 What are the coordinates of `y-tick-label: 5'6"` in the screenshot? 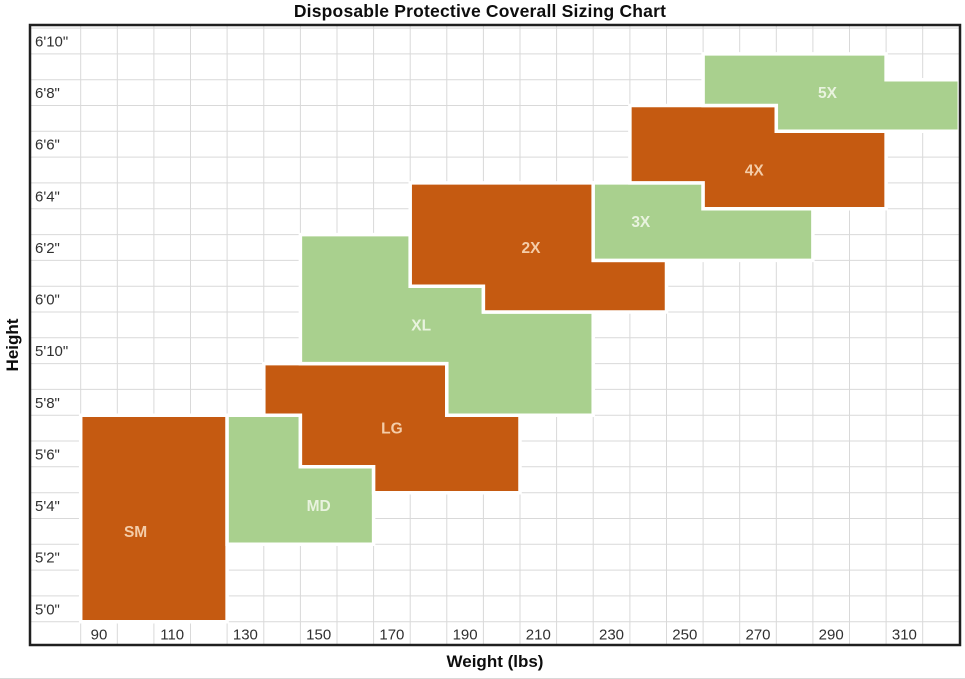 It's located at (47, 454).